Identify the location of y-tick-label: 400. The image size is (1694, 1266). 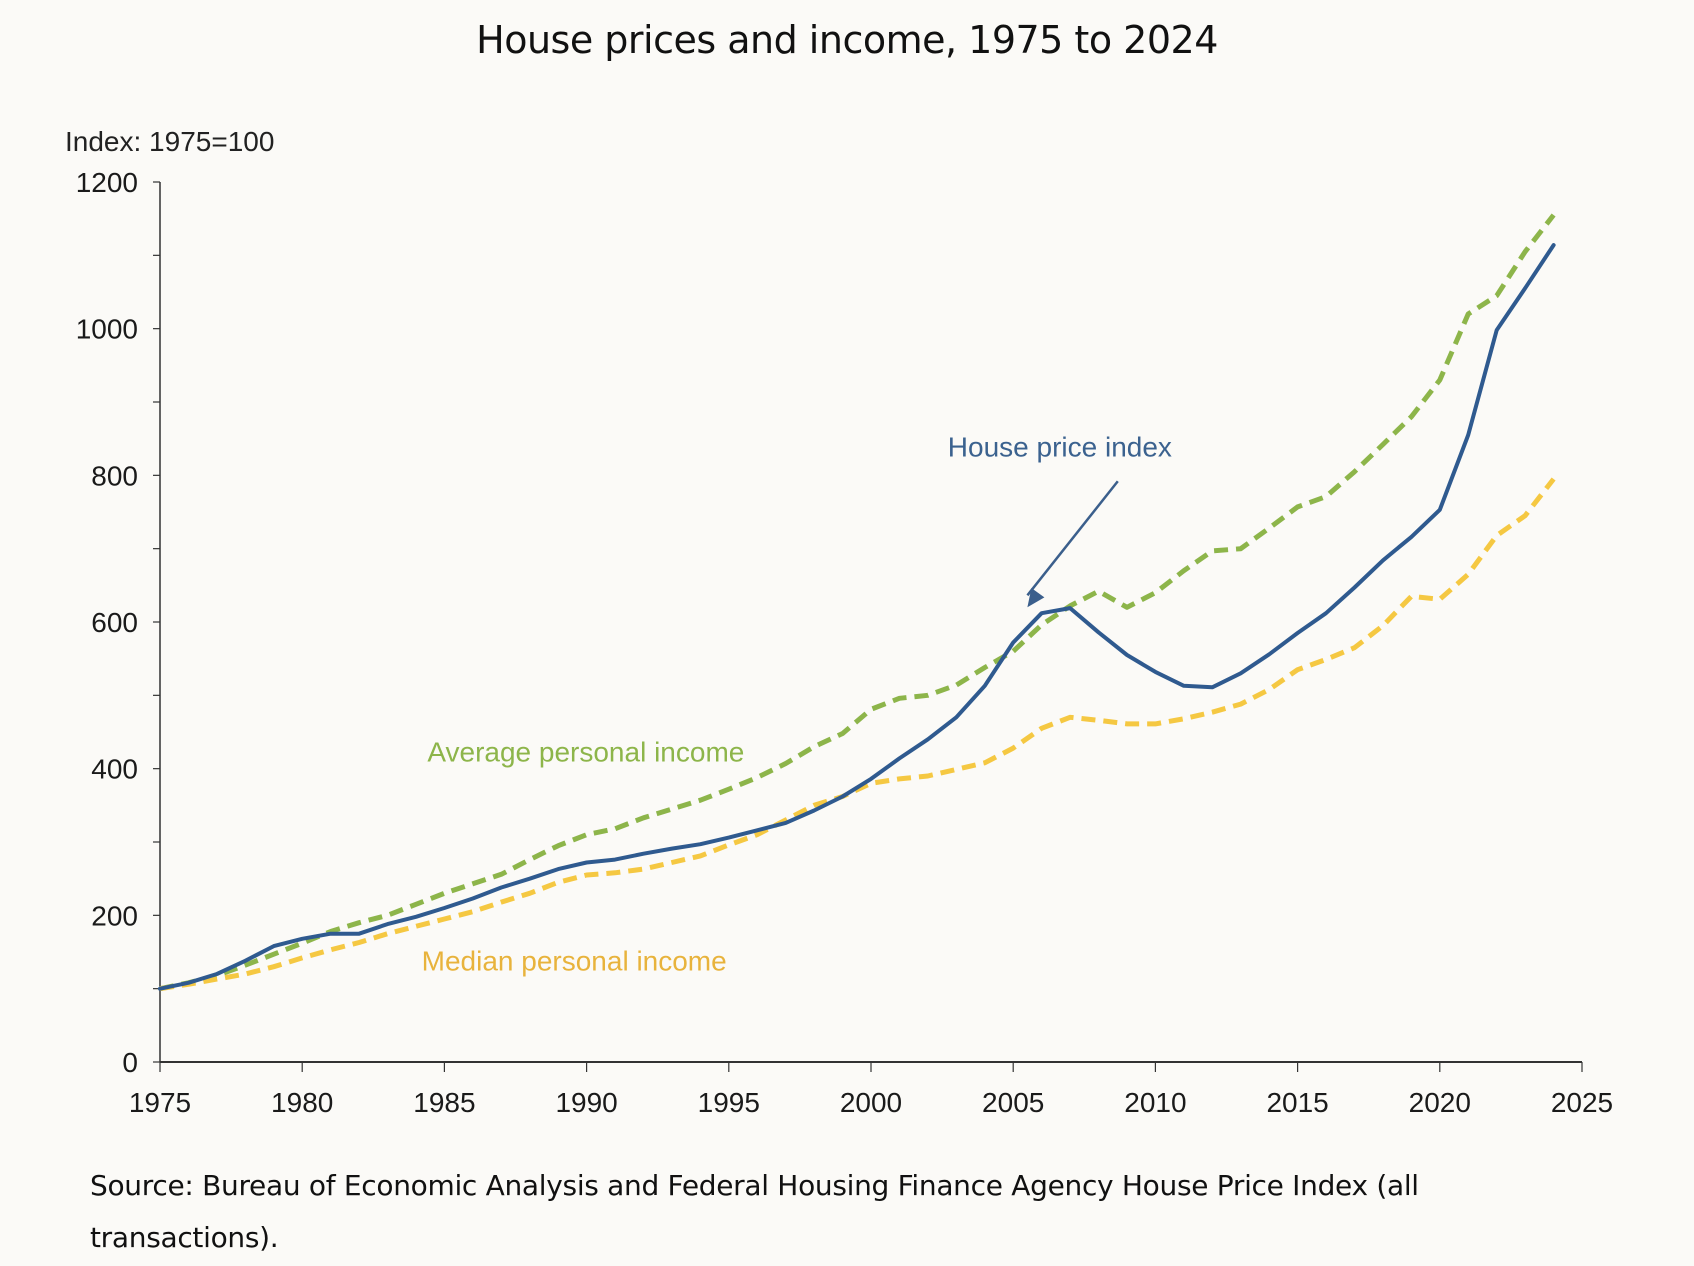
(114, 769).